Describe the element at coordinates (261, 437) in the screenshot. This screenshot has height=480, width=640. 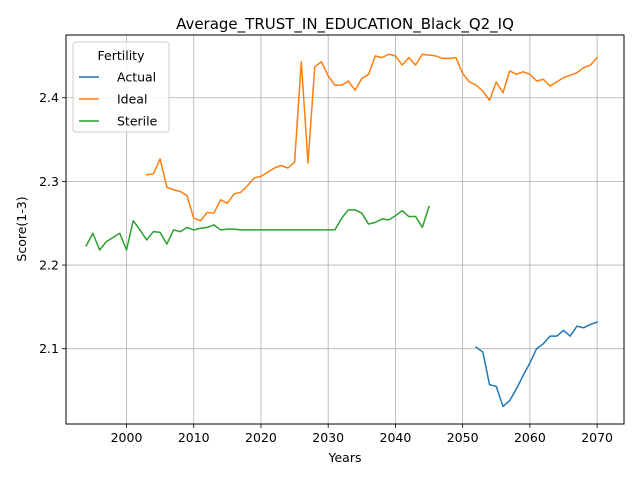
I see `x-tick-label: 2020` at that location.